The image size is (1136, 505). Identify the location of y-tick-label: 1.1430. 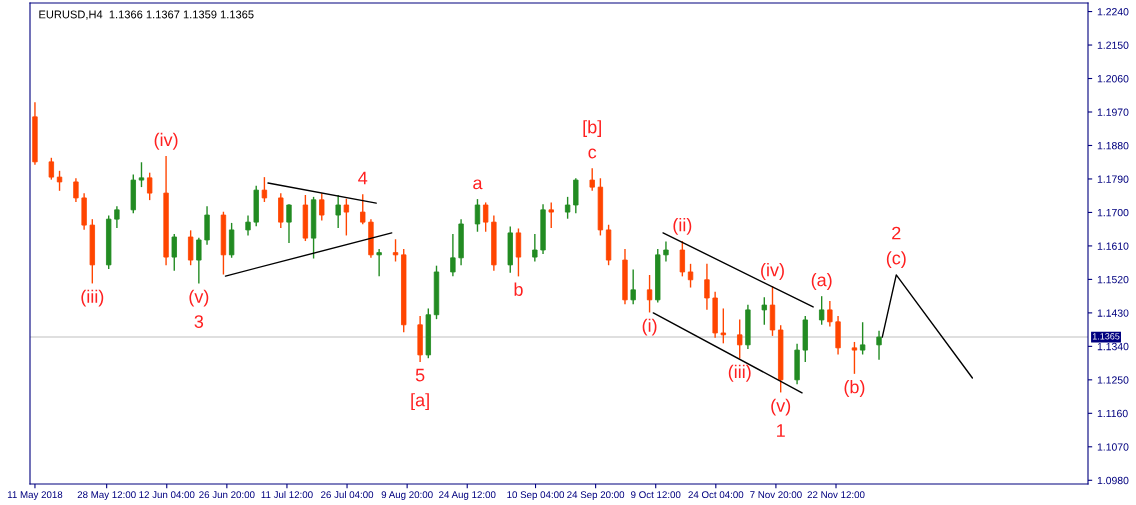
(1113, 313).